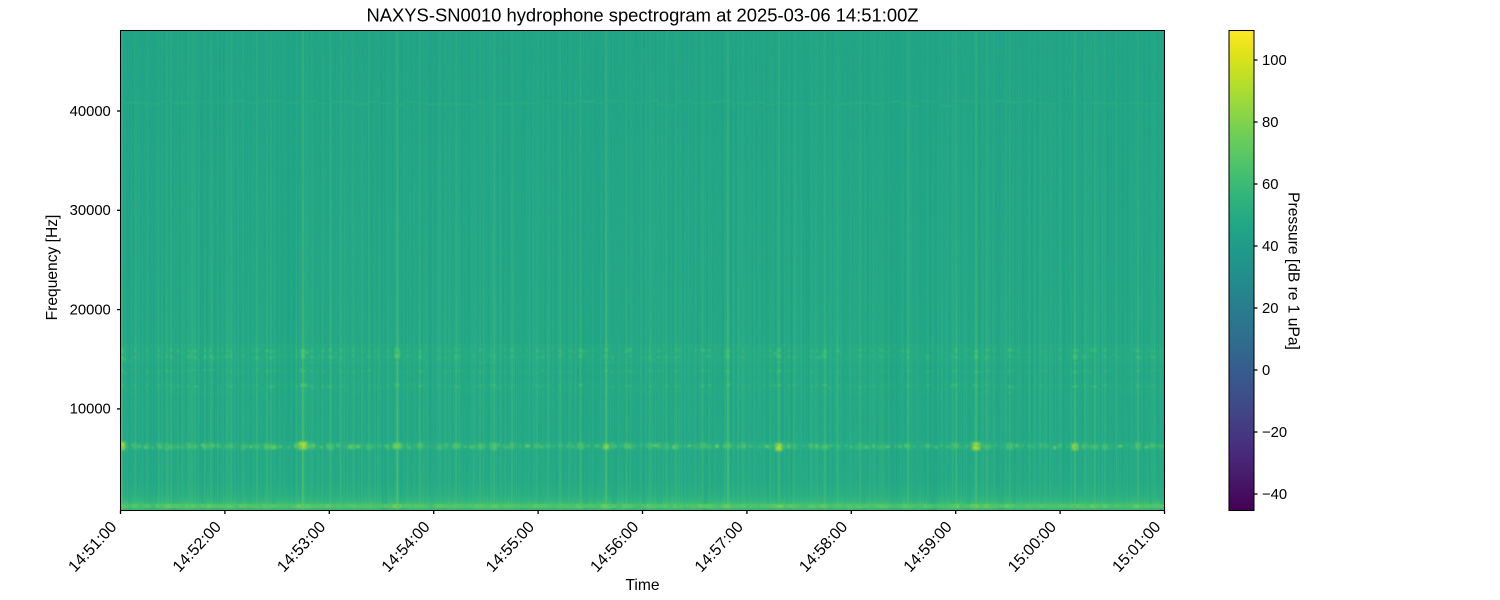 The height and width of the screenshot is (600, 1500). What do you see at coordinates (90, 112) in the screenshot?
I see `svg-text: 40000` at bounding box center [90, 112].